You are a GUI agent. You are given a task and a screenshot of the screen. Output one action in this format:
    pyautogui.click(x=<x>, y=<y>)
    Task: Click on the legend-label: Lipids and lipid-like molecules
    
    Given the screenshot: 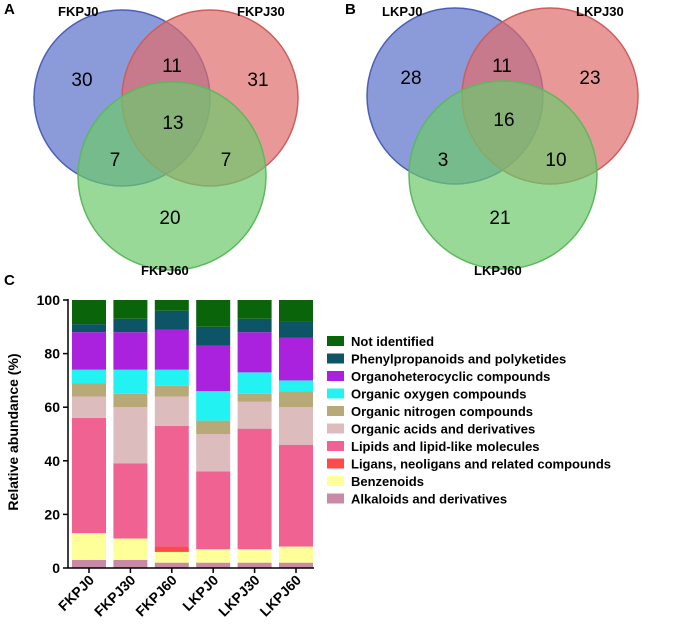 What is the action you would take?
    pyautogui.click(x=445, y=446)
    